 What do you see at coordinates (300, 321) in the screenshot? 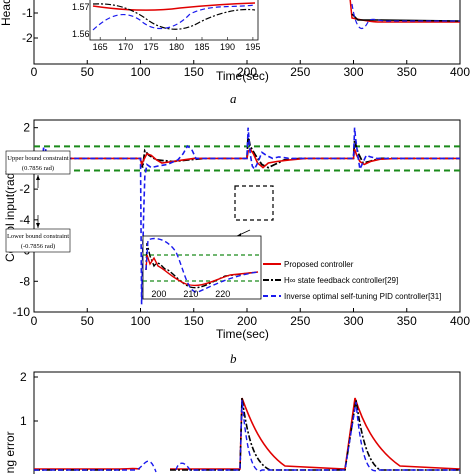
I see `panel-b-xtick-label: 250` at bounding box center [300, 321].